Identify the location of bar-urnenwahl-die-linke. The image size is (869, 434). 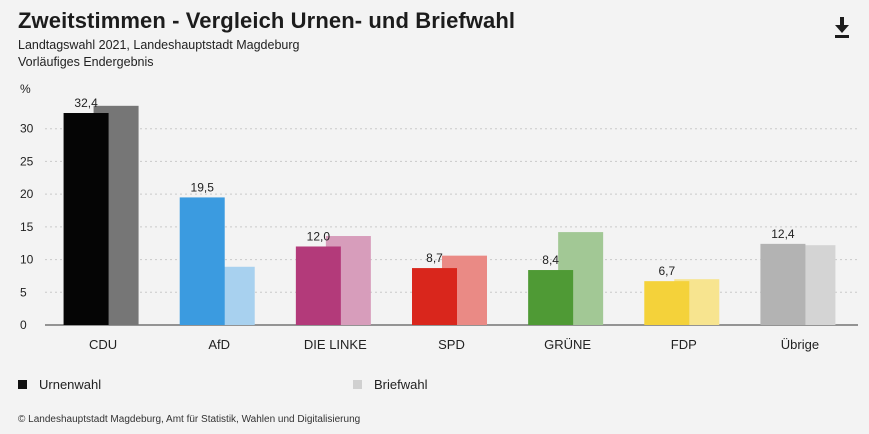
(318, 285).